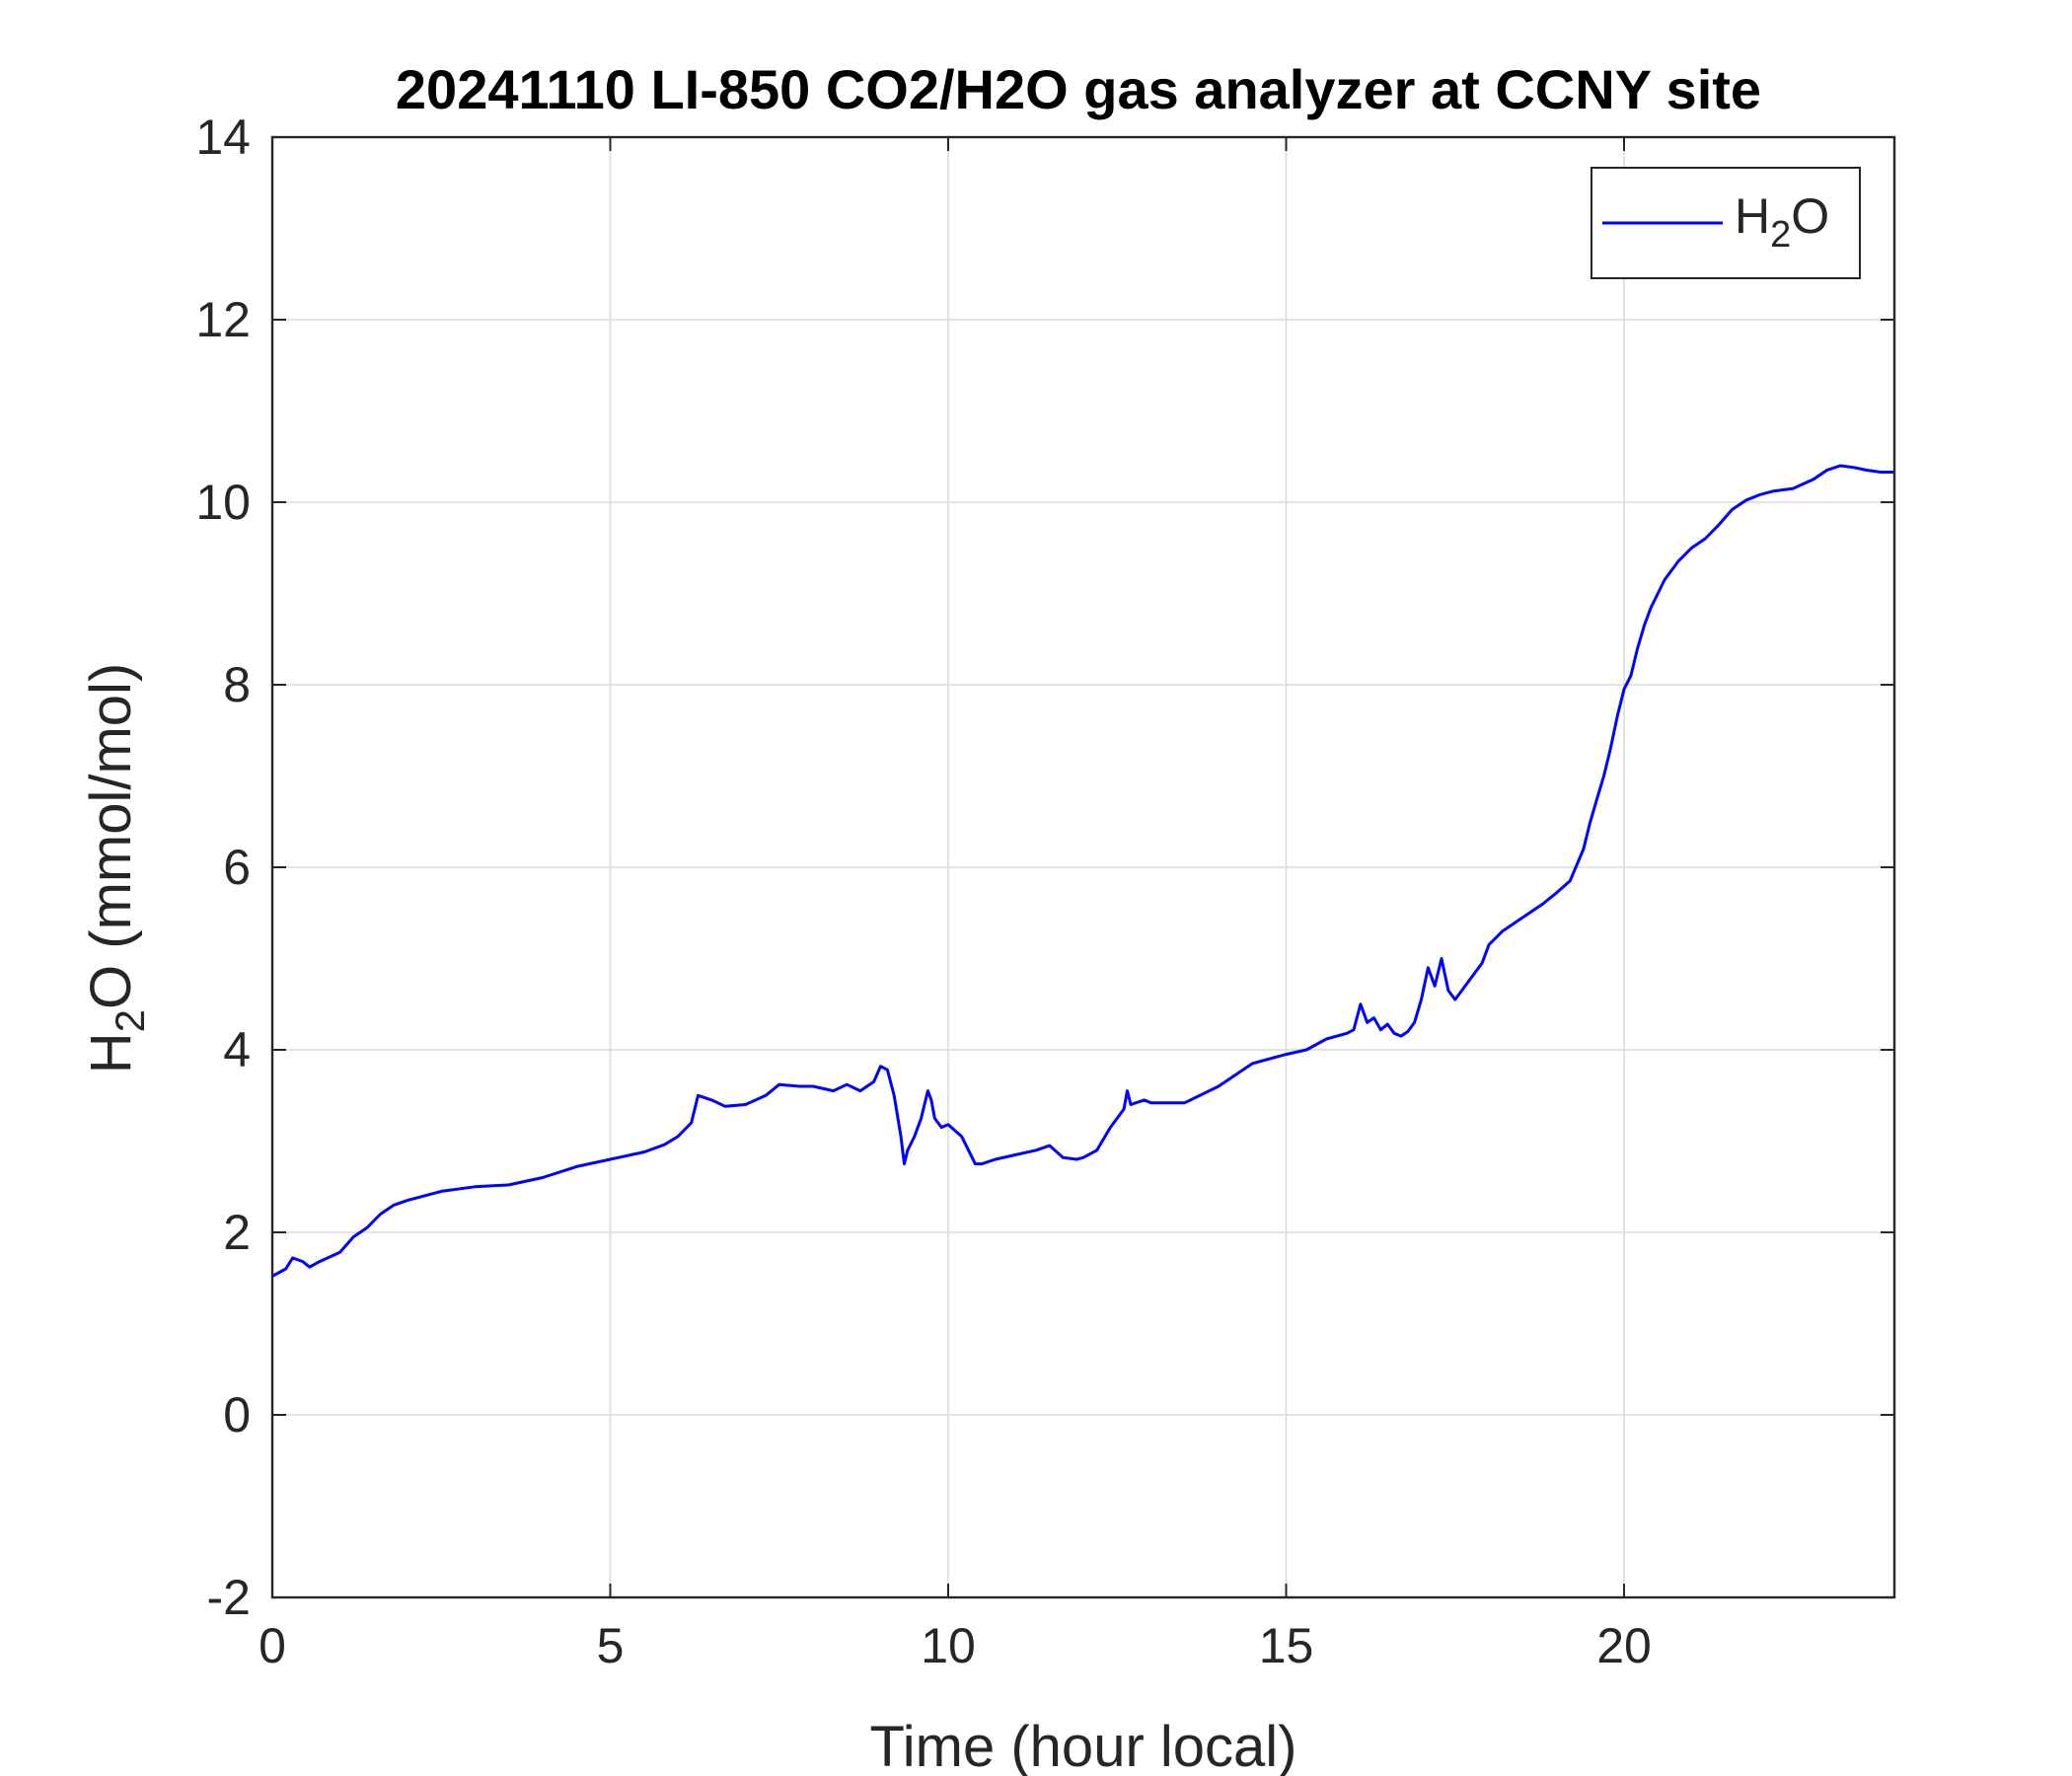 Image resolution: width=2072 pixels, height=1776 pixels. What do you see at coordinates (1726, 223) in the screenshot?
I see `legend: H2O` at bounding box center [1726, 223].